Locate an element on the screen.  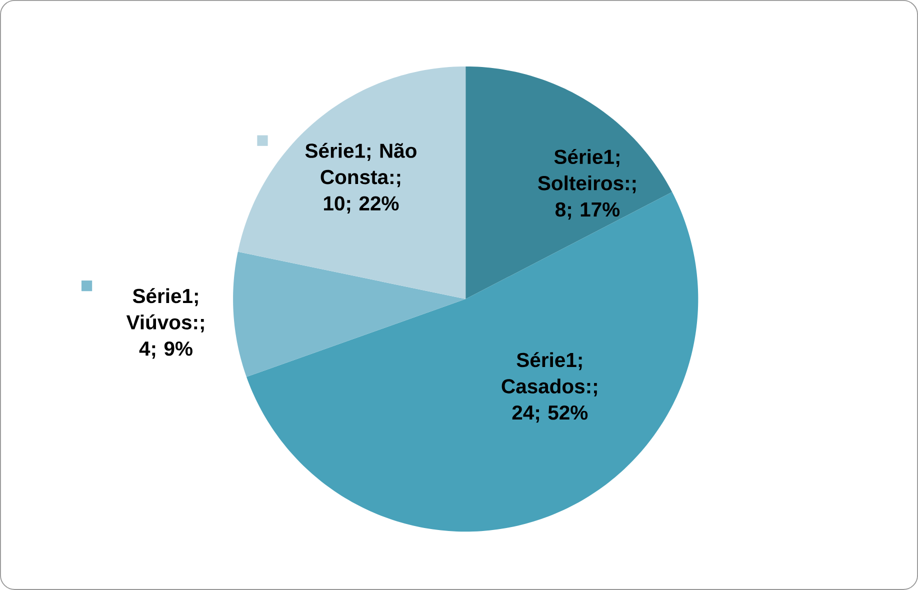
data-label: Série1; Solteiros:; 8; 17% is located at coordinates (587, 184).